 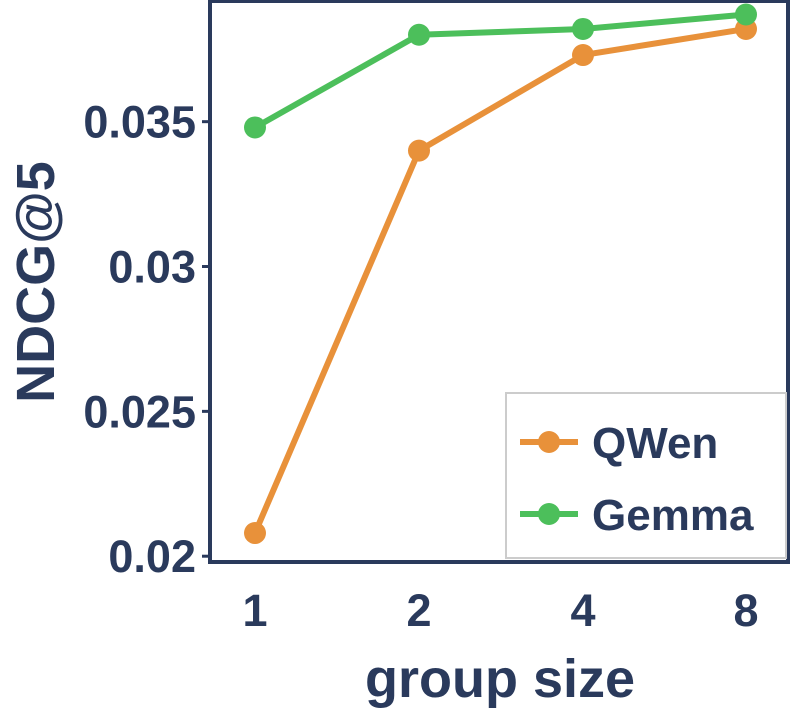 What do you see at coordinates (500, 679) in the screenshot?
I see `x-axis-title: group size` at bounding box center [500, 679].